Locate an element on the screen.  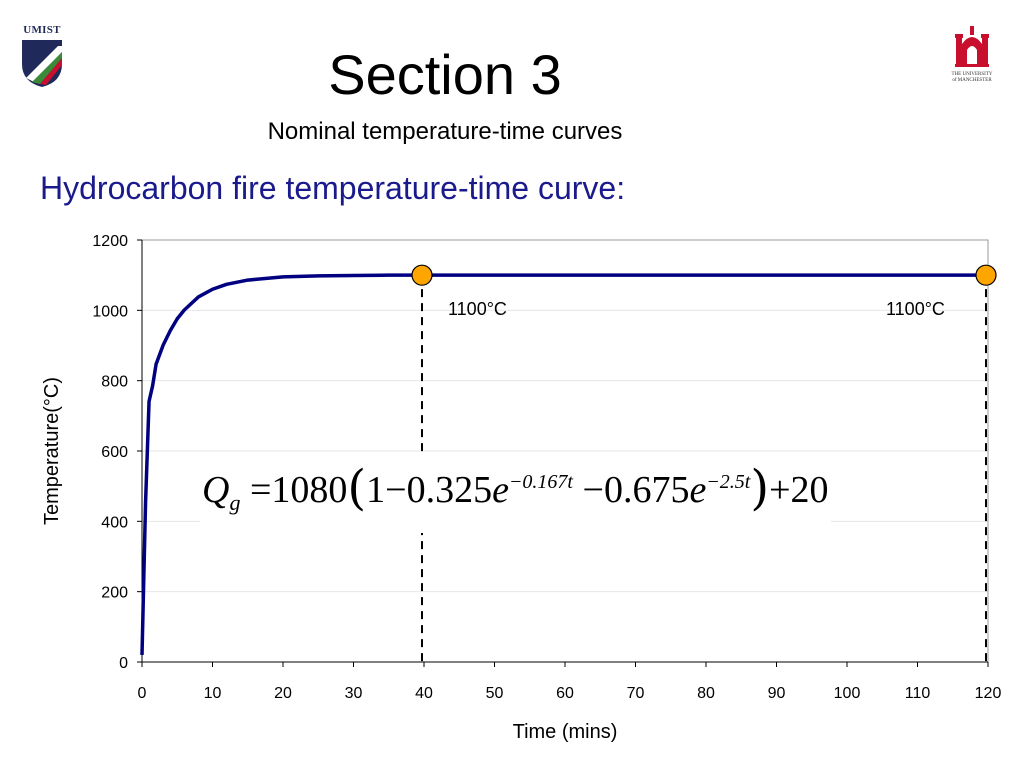
manchester-logo-text: THE UNIVERSITY of MANCHESTER is located at coordinates (972, 78).